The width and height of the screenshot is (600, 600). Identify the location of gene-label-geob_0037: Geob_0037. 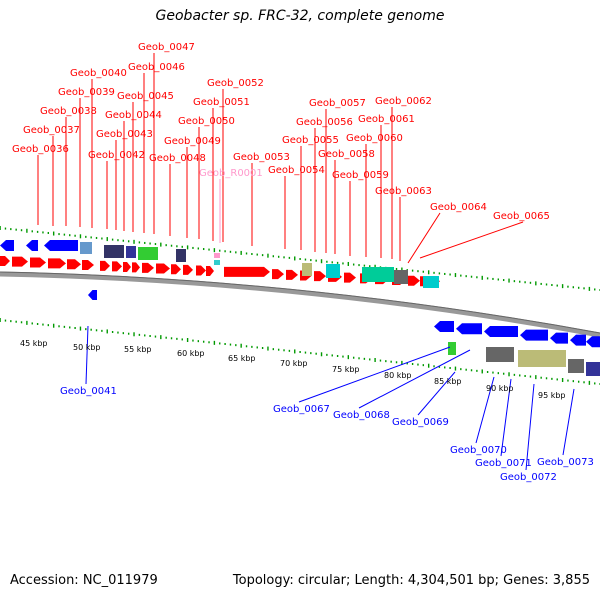
(51, 130).